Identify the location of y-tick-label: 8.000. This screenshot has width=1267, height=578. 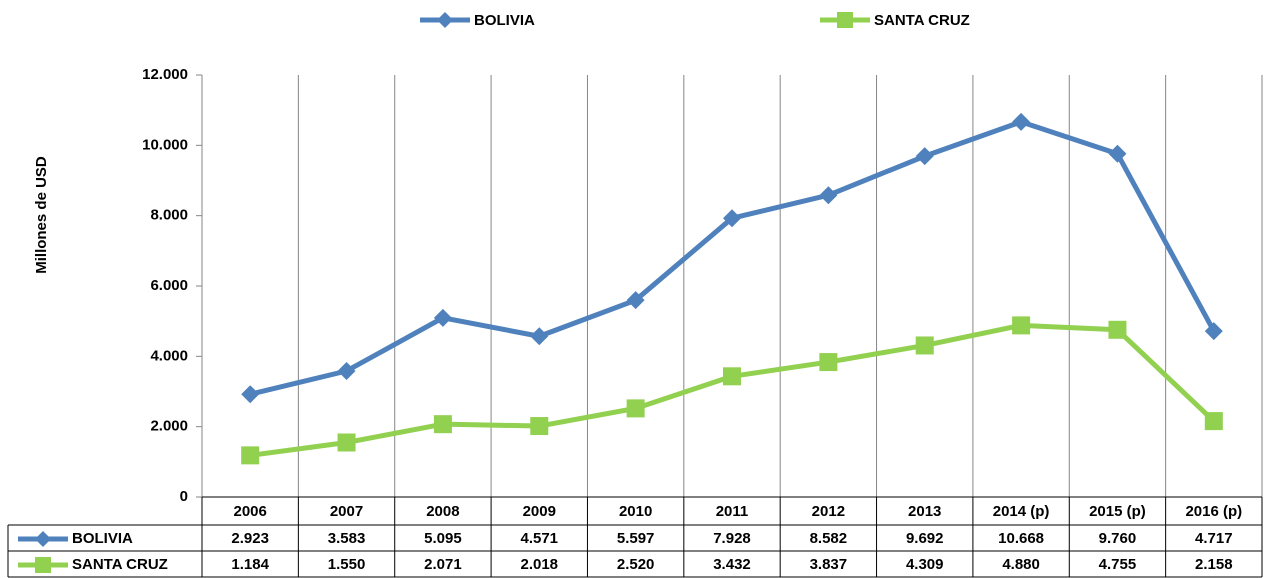
(169, 215).